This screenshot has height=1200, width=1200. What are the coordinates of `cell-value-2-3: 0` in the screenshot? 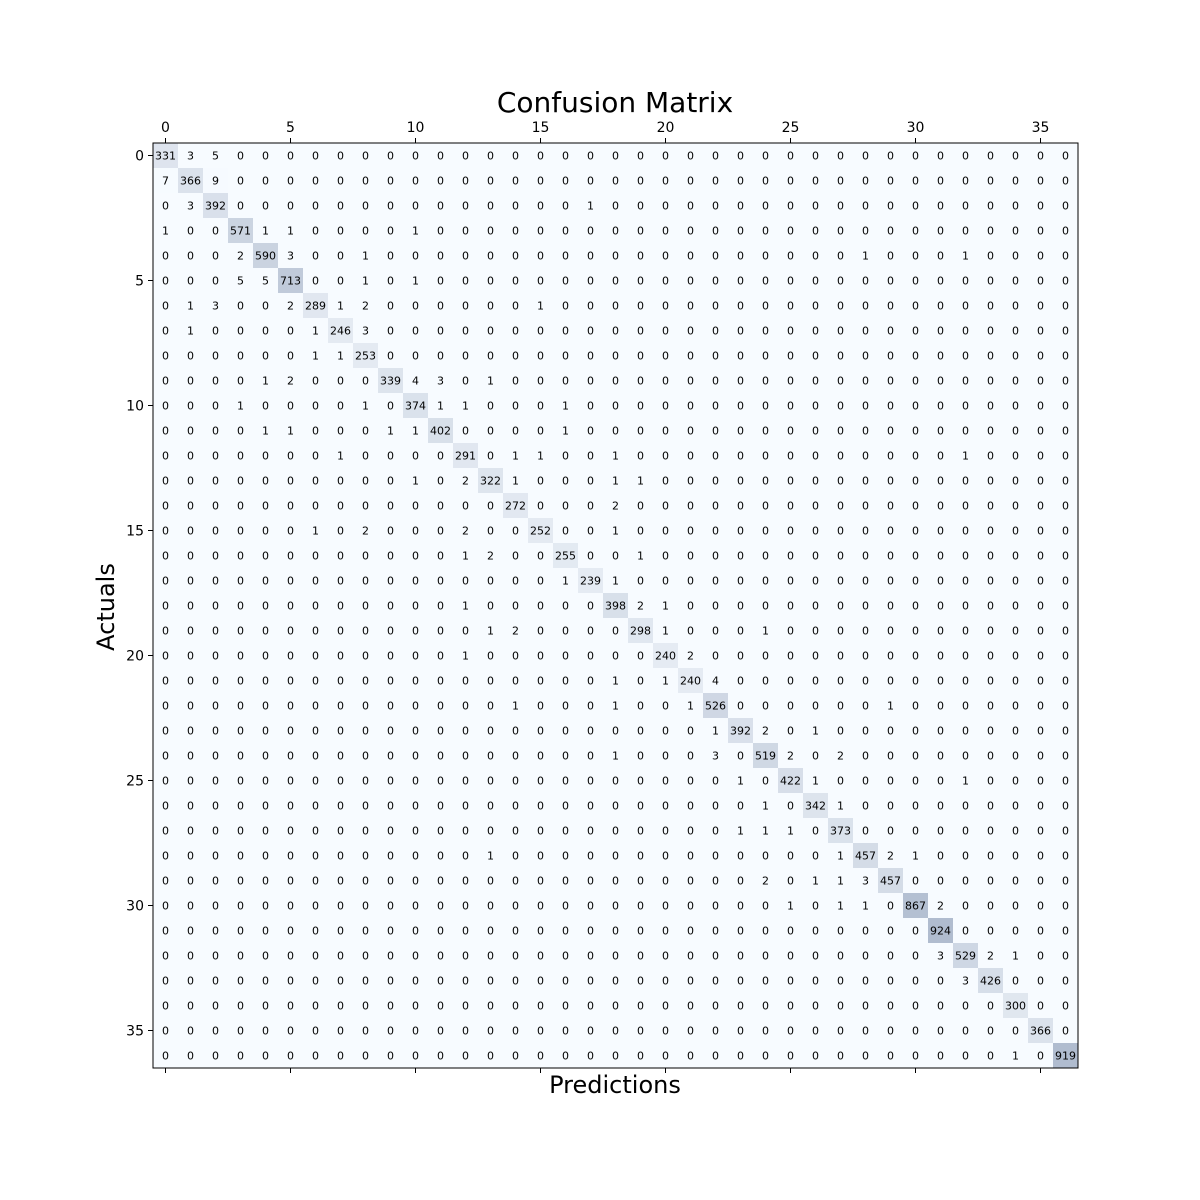 It's located at (240, 206).